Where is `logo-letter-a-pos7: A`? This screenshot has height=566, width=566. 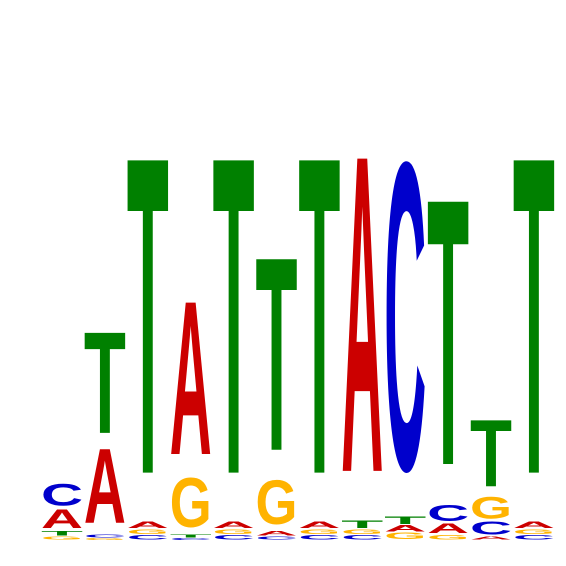 logo-letter-a-pos7: A is located at coordinates (319, 525).